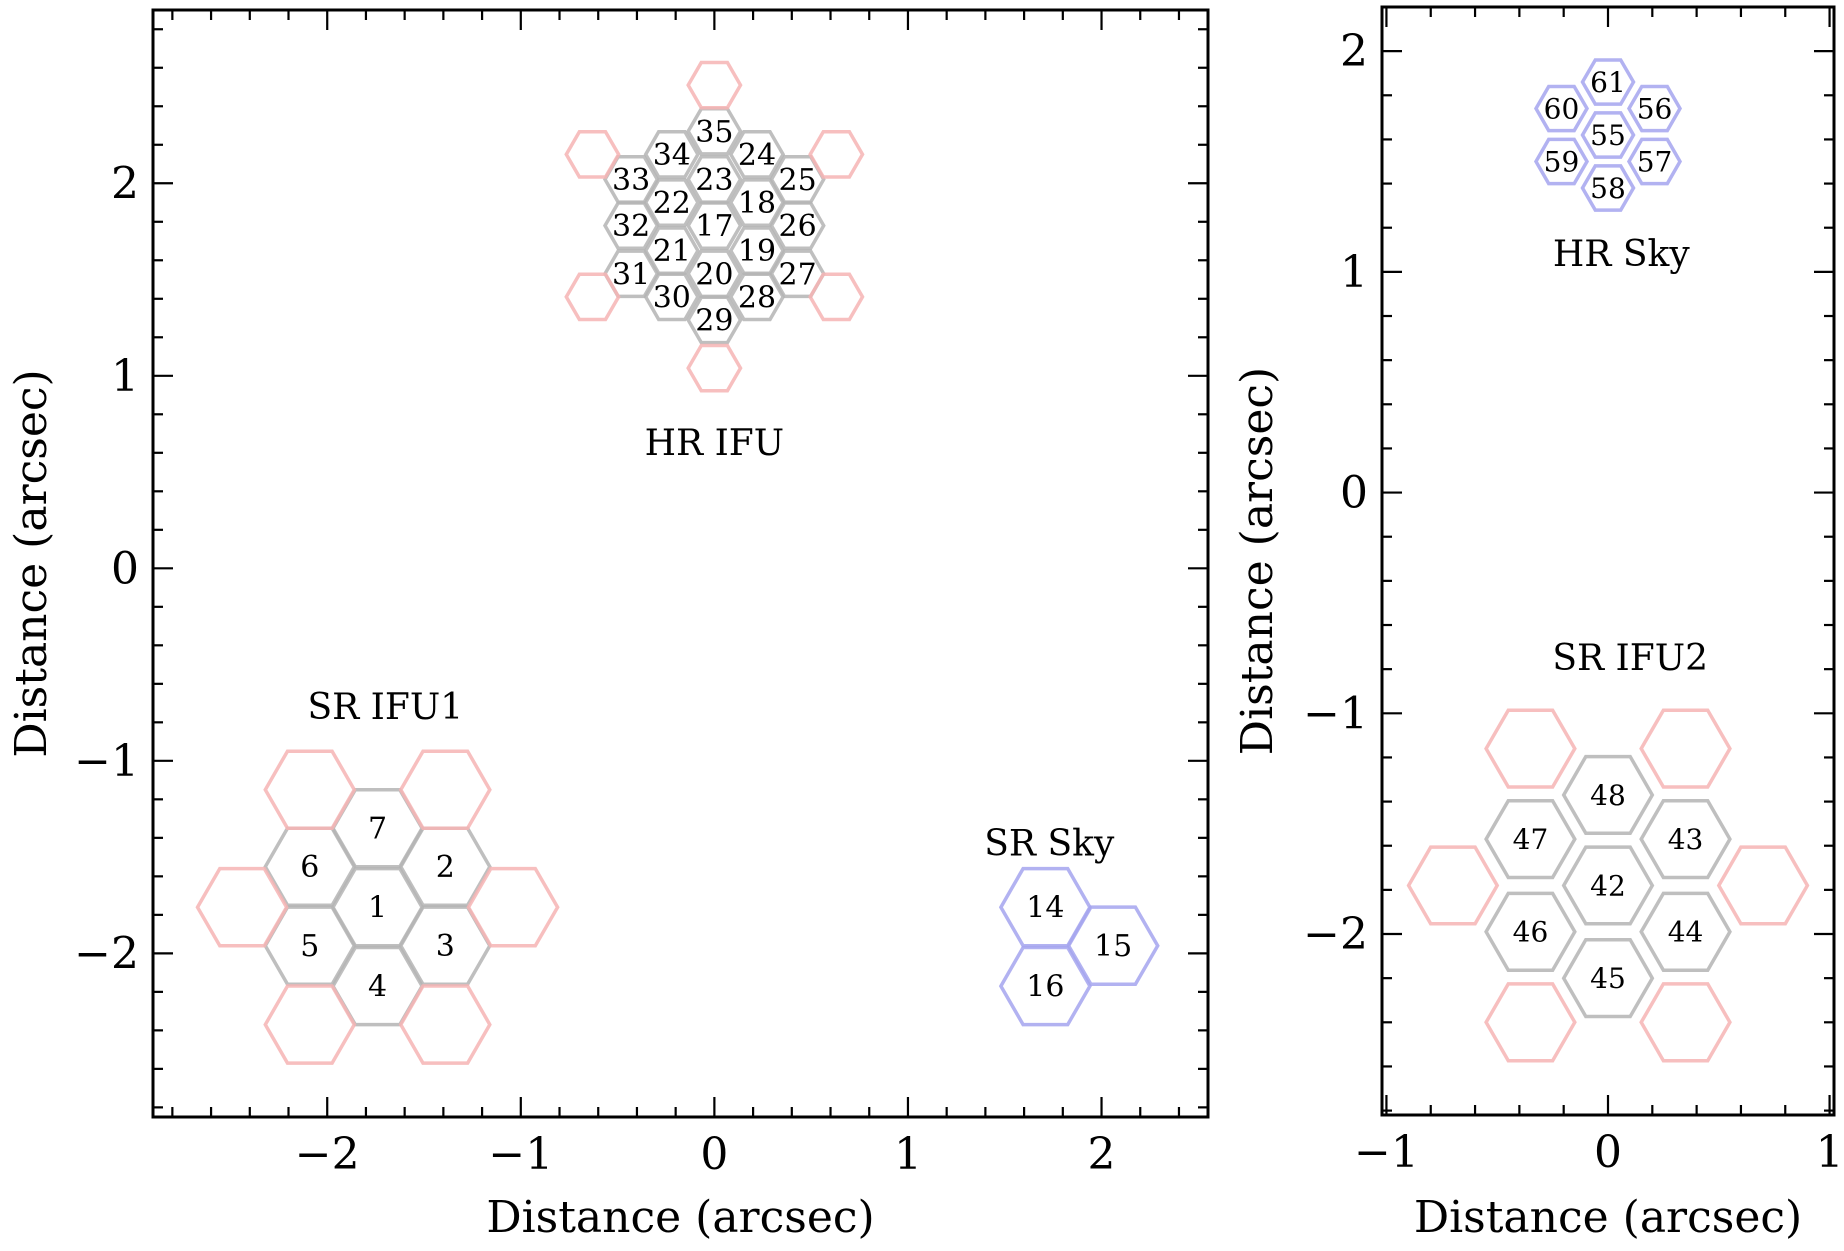 This screenshot has width=1844, height=1251. I want to click on sr-ifu2-group-label: SR IFU2, so click(1630, 658).